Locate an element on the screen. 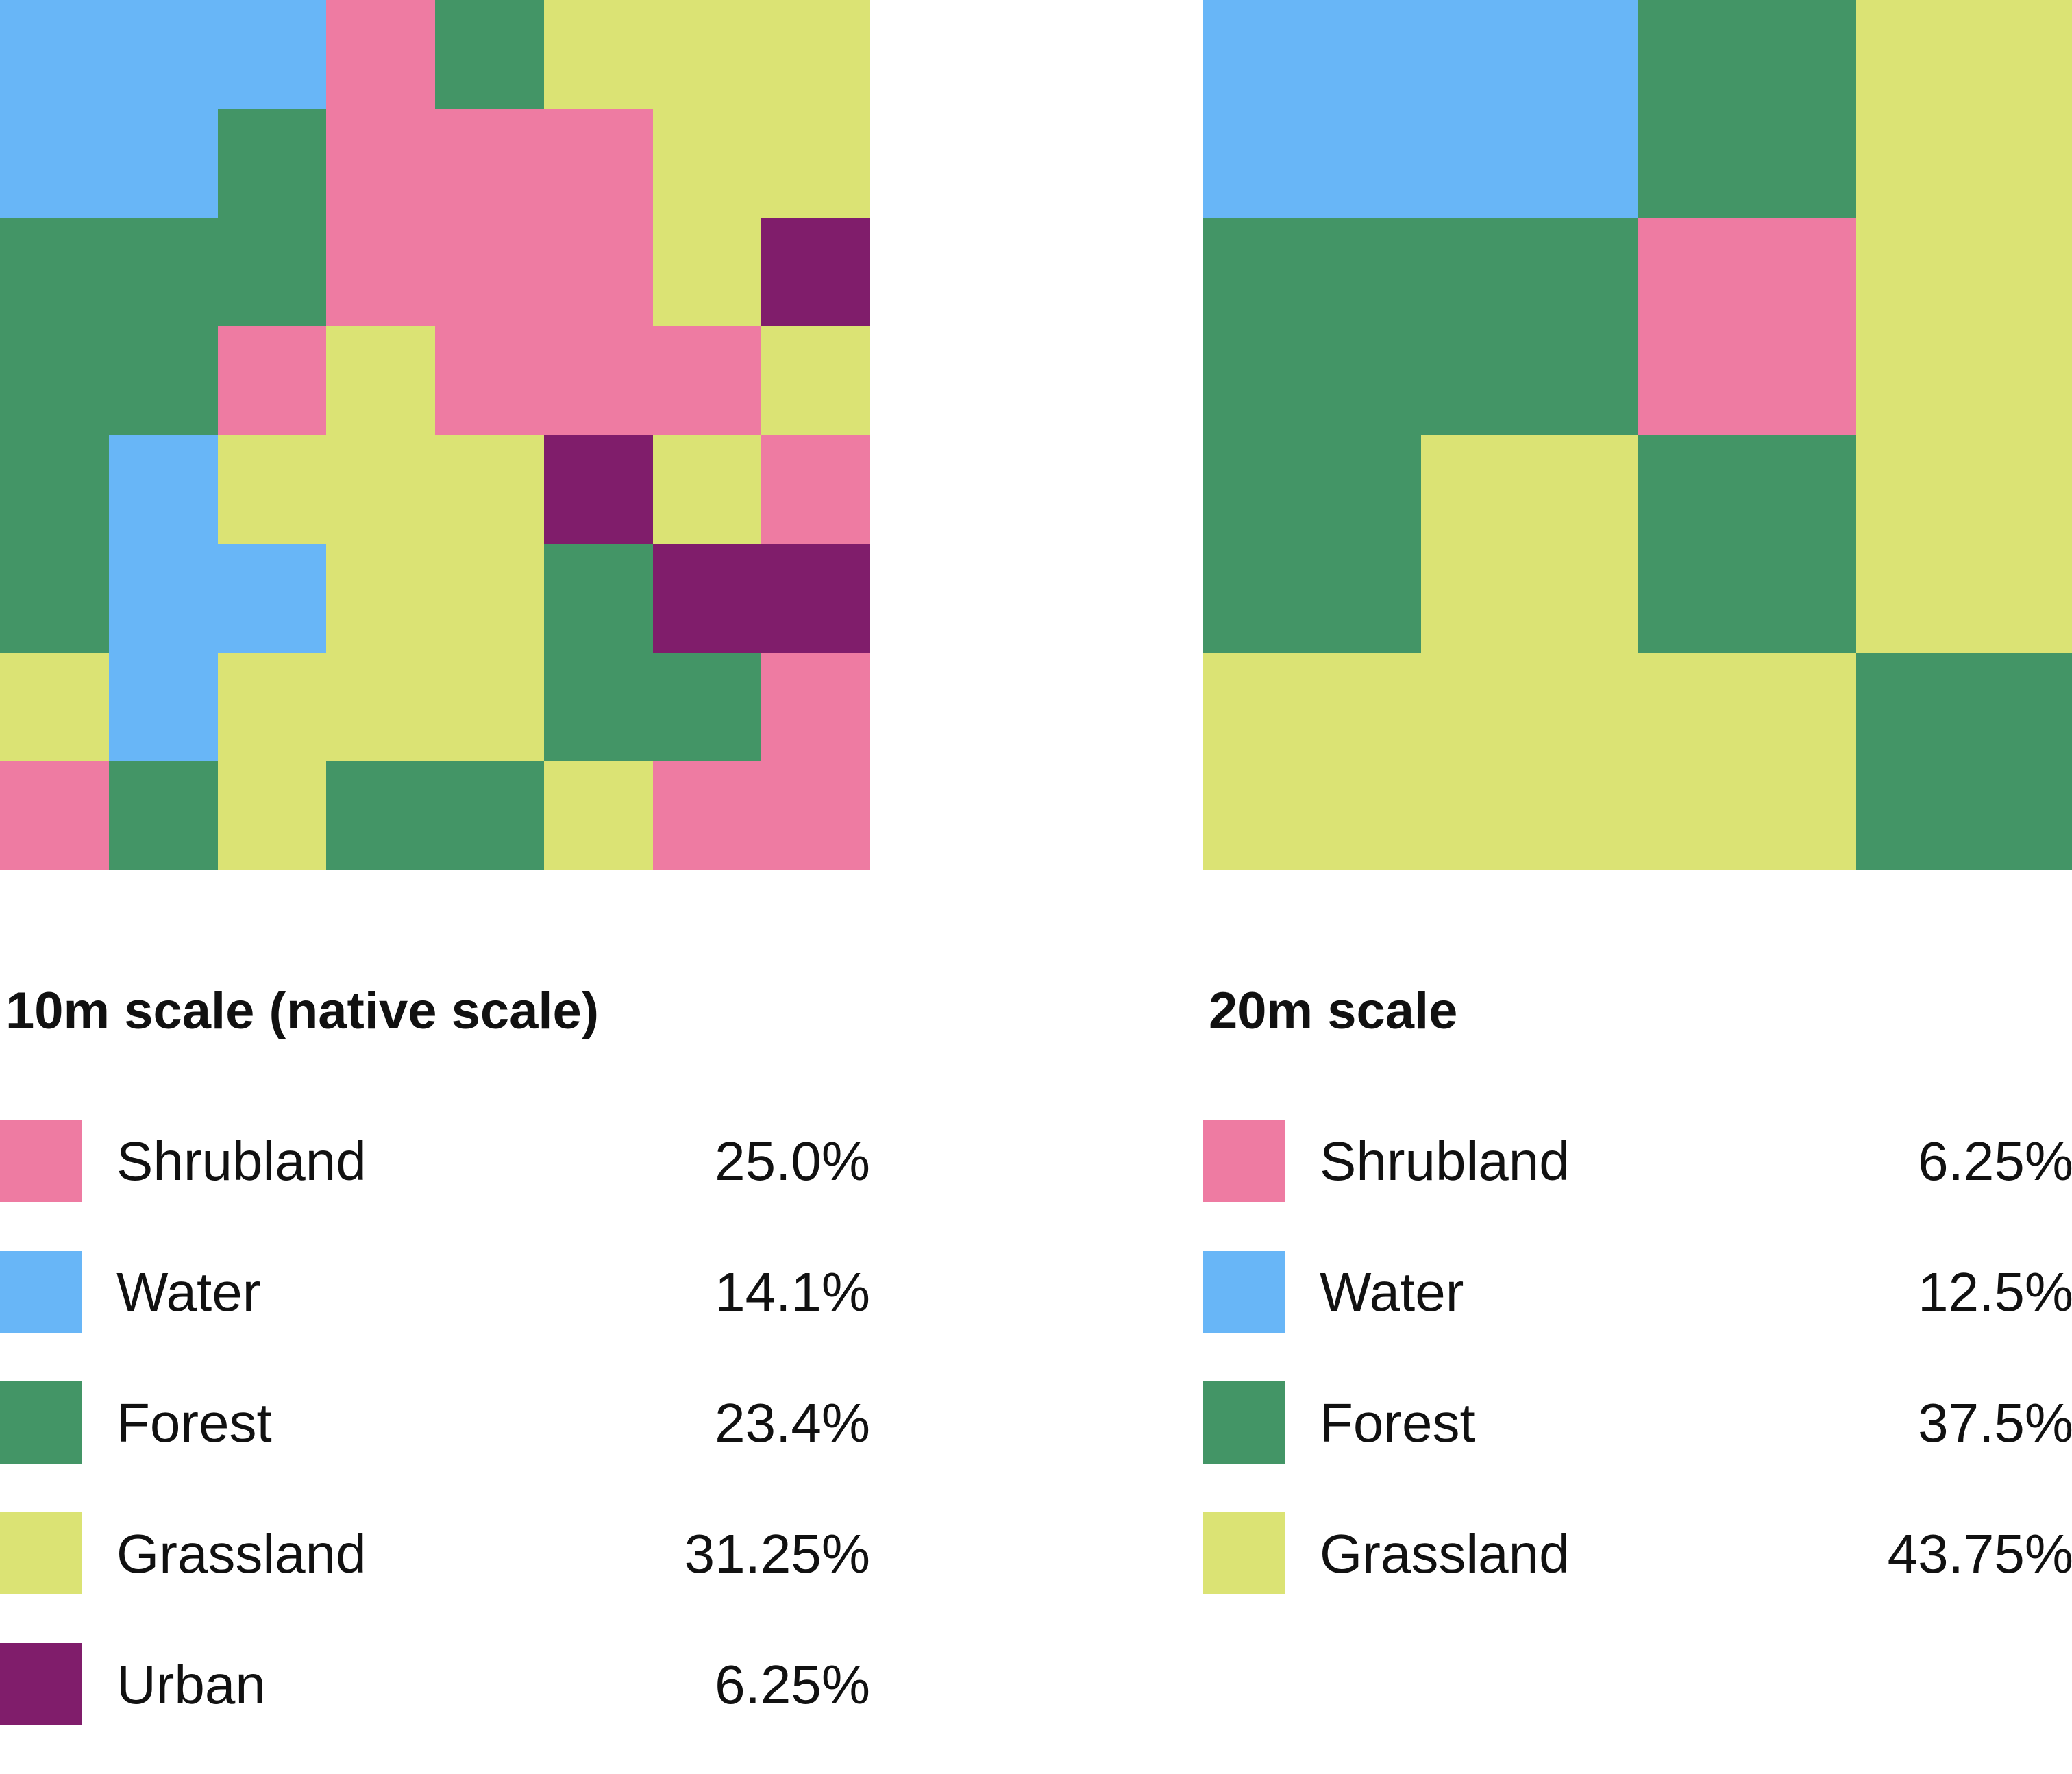  panel-title-10m: 10m scale (native scale) is located at coordinates (302, 1011).